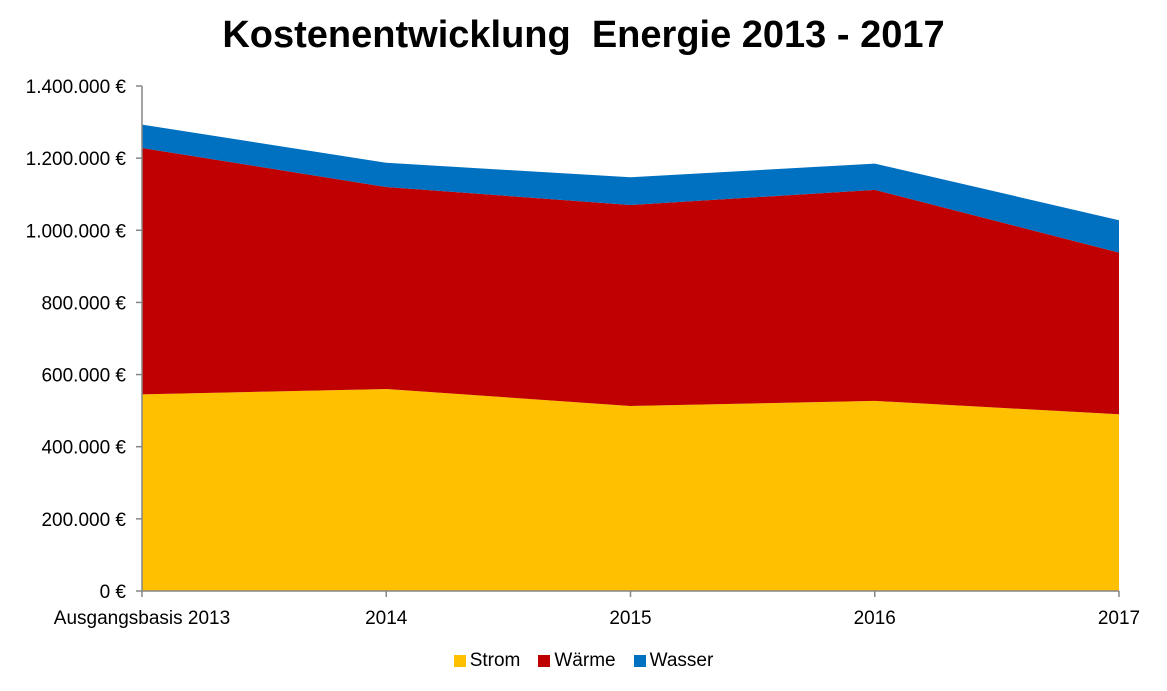 The height and width of the screenshot is (691, 1167). What do you see at coordinates (76, 159) in the screenshot?
I see `y-tick-label: 1.200.000 €` at bounding box center [76, 159].